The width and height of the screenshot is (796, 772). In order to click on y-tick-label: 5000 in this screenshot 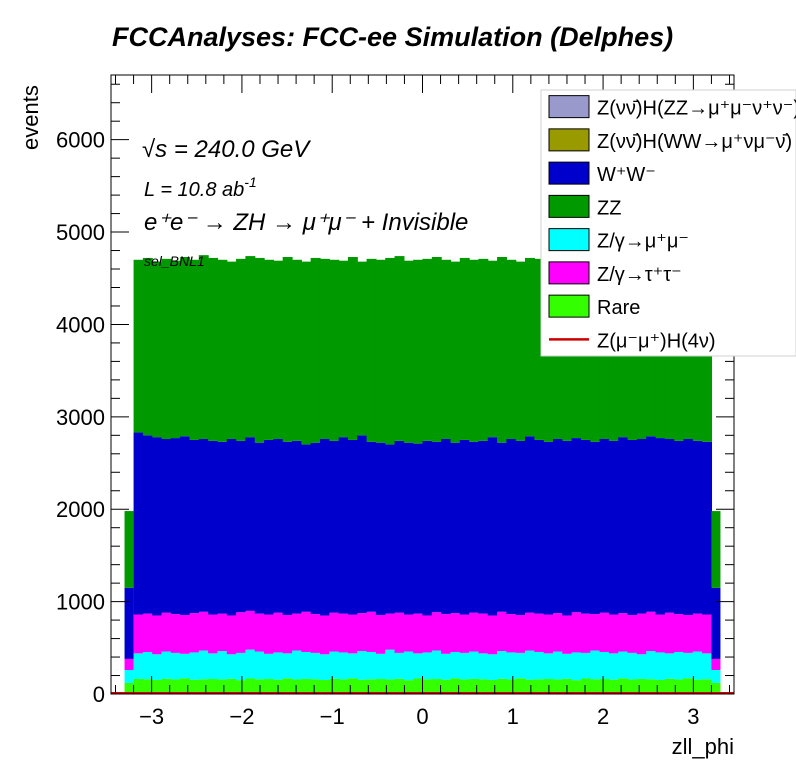, I will do `click(80, 232)`.